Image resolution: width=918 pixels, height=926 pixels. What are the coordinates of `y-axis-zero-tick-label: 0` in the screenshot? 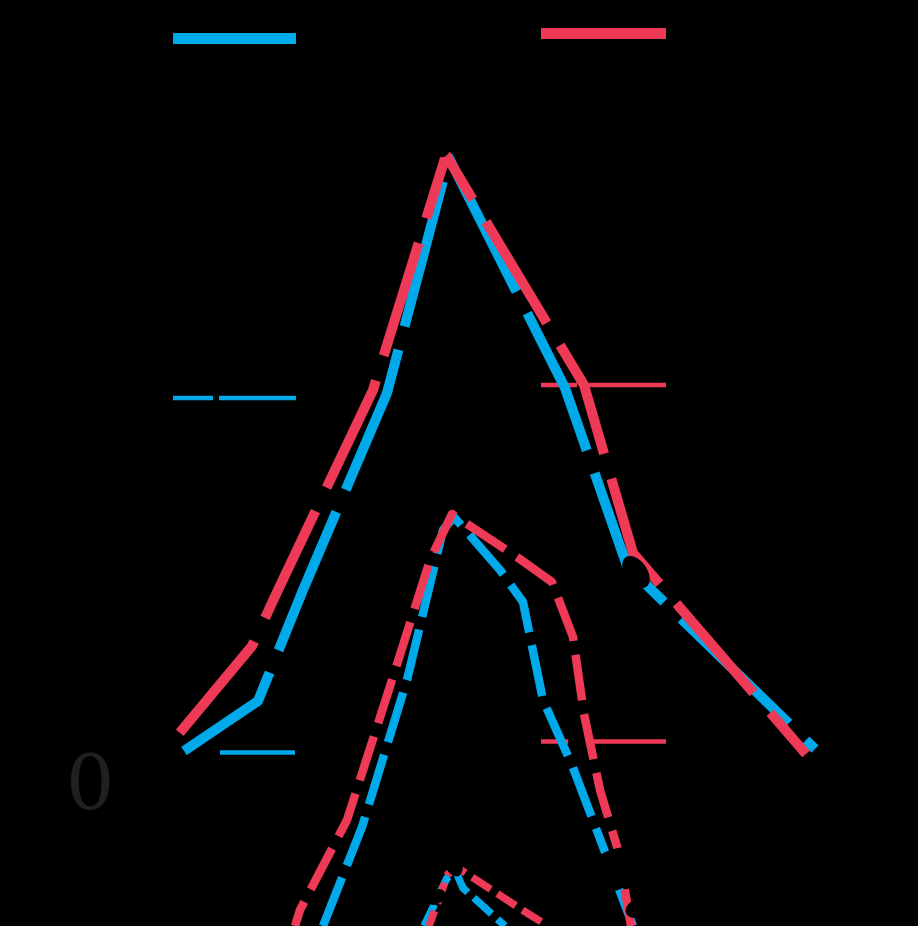 It's located at (90, 782).